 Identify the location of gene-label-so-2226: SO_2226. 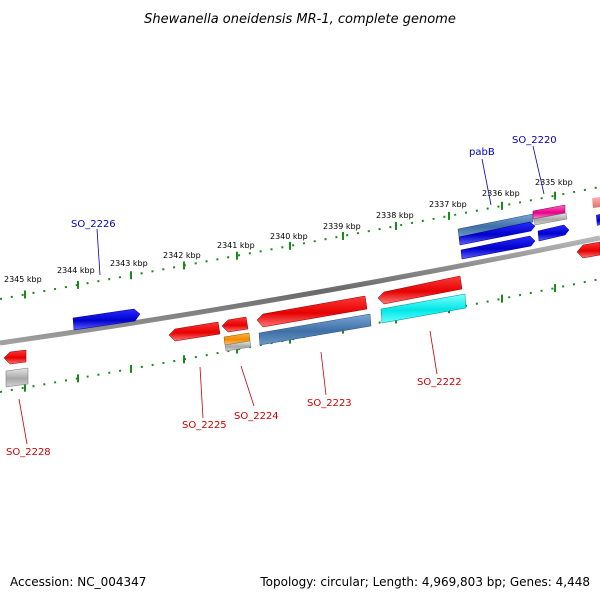
(93, 224).